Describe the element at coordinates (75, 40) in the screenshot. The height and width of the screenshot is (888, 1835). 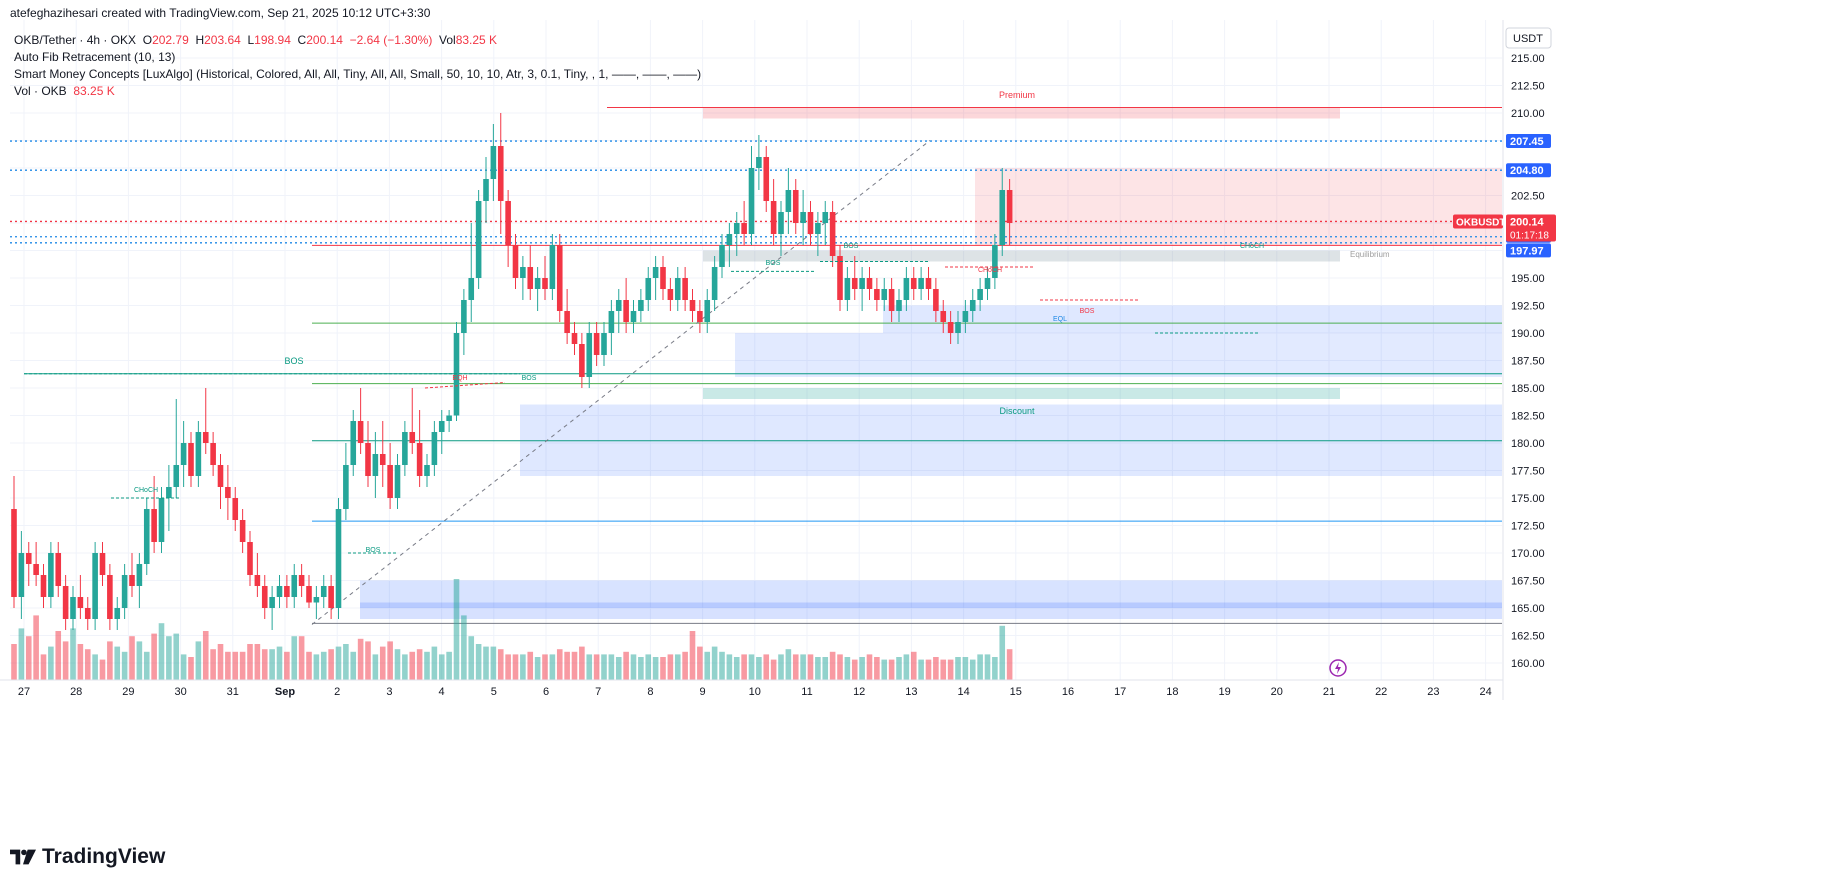
I see `symbol-title: OKB/Tether · 4h · OKX` at that location.